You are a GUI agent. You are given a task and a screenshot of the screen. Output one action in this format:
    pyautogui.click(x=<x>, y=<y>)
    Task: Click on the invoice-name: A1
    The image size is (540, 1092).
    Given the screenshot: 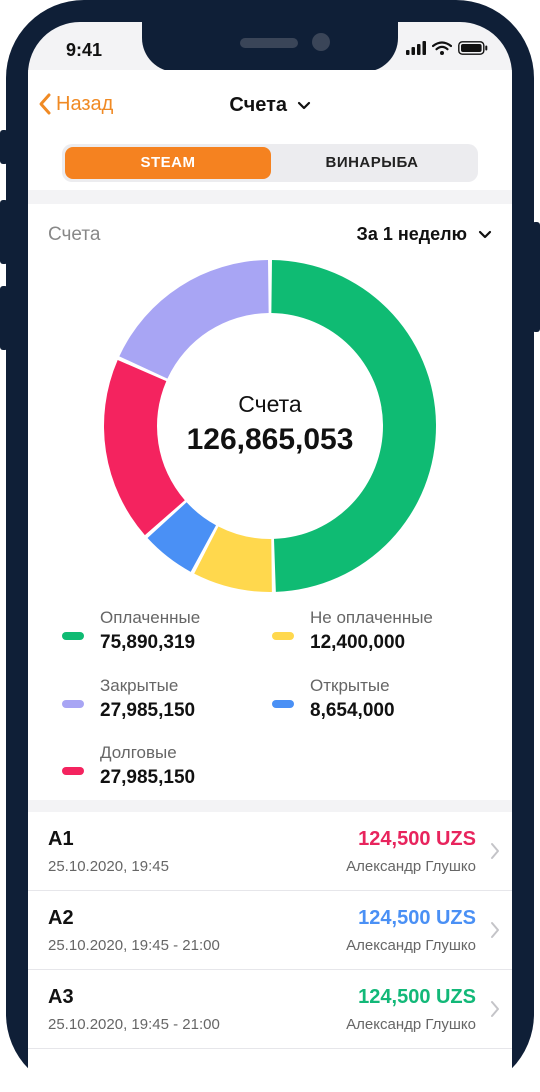 What is the action you would take?
    pyautogui.click(x=61, y=839)
    